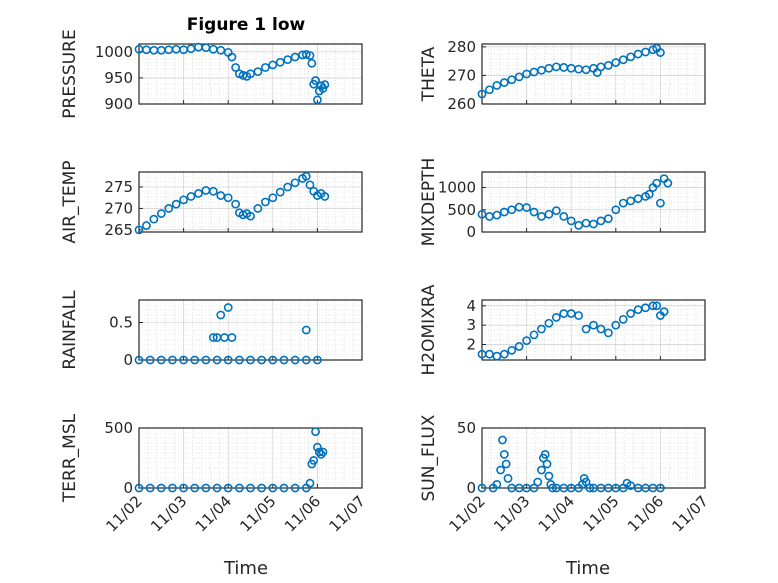 The height and width of the screenshot is (583, 778). I want to click on x-tick-label: 11/04, so click(556, 513).